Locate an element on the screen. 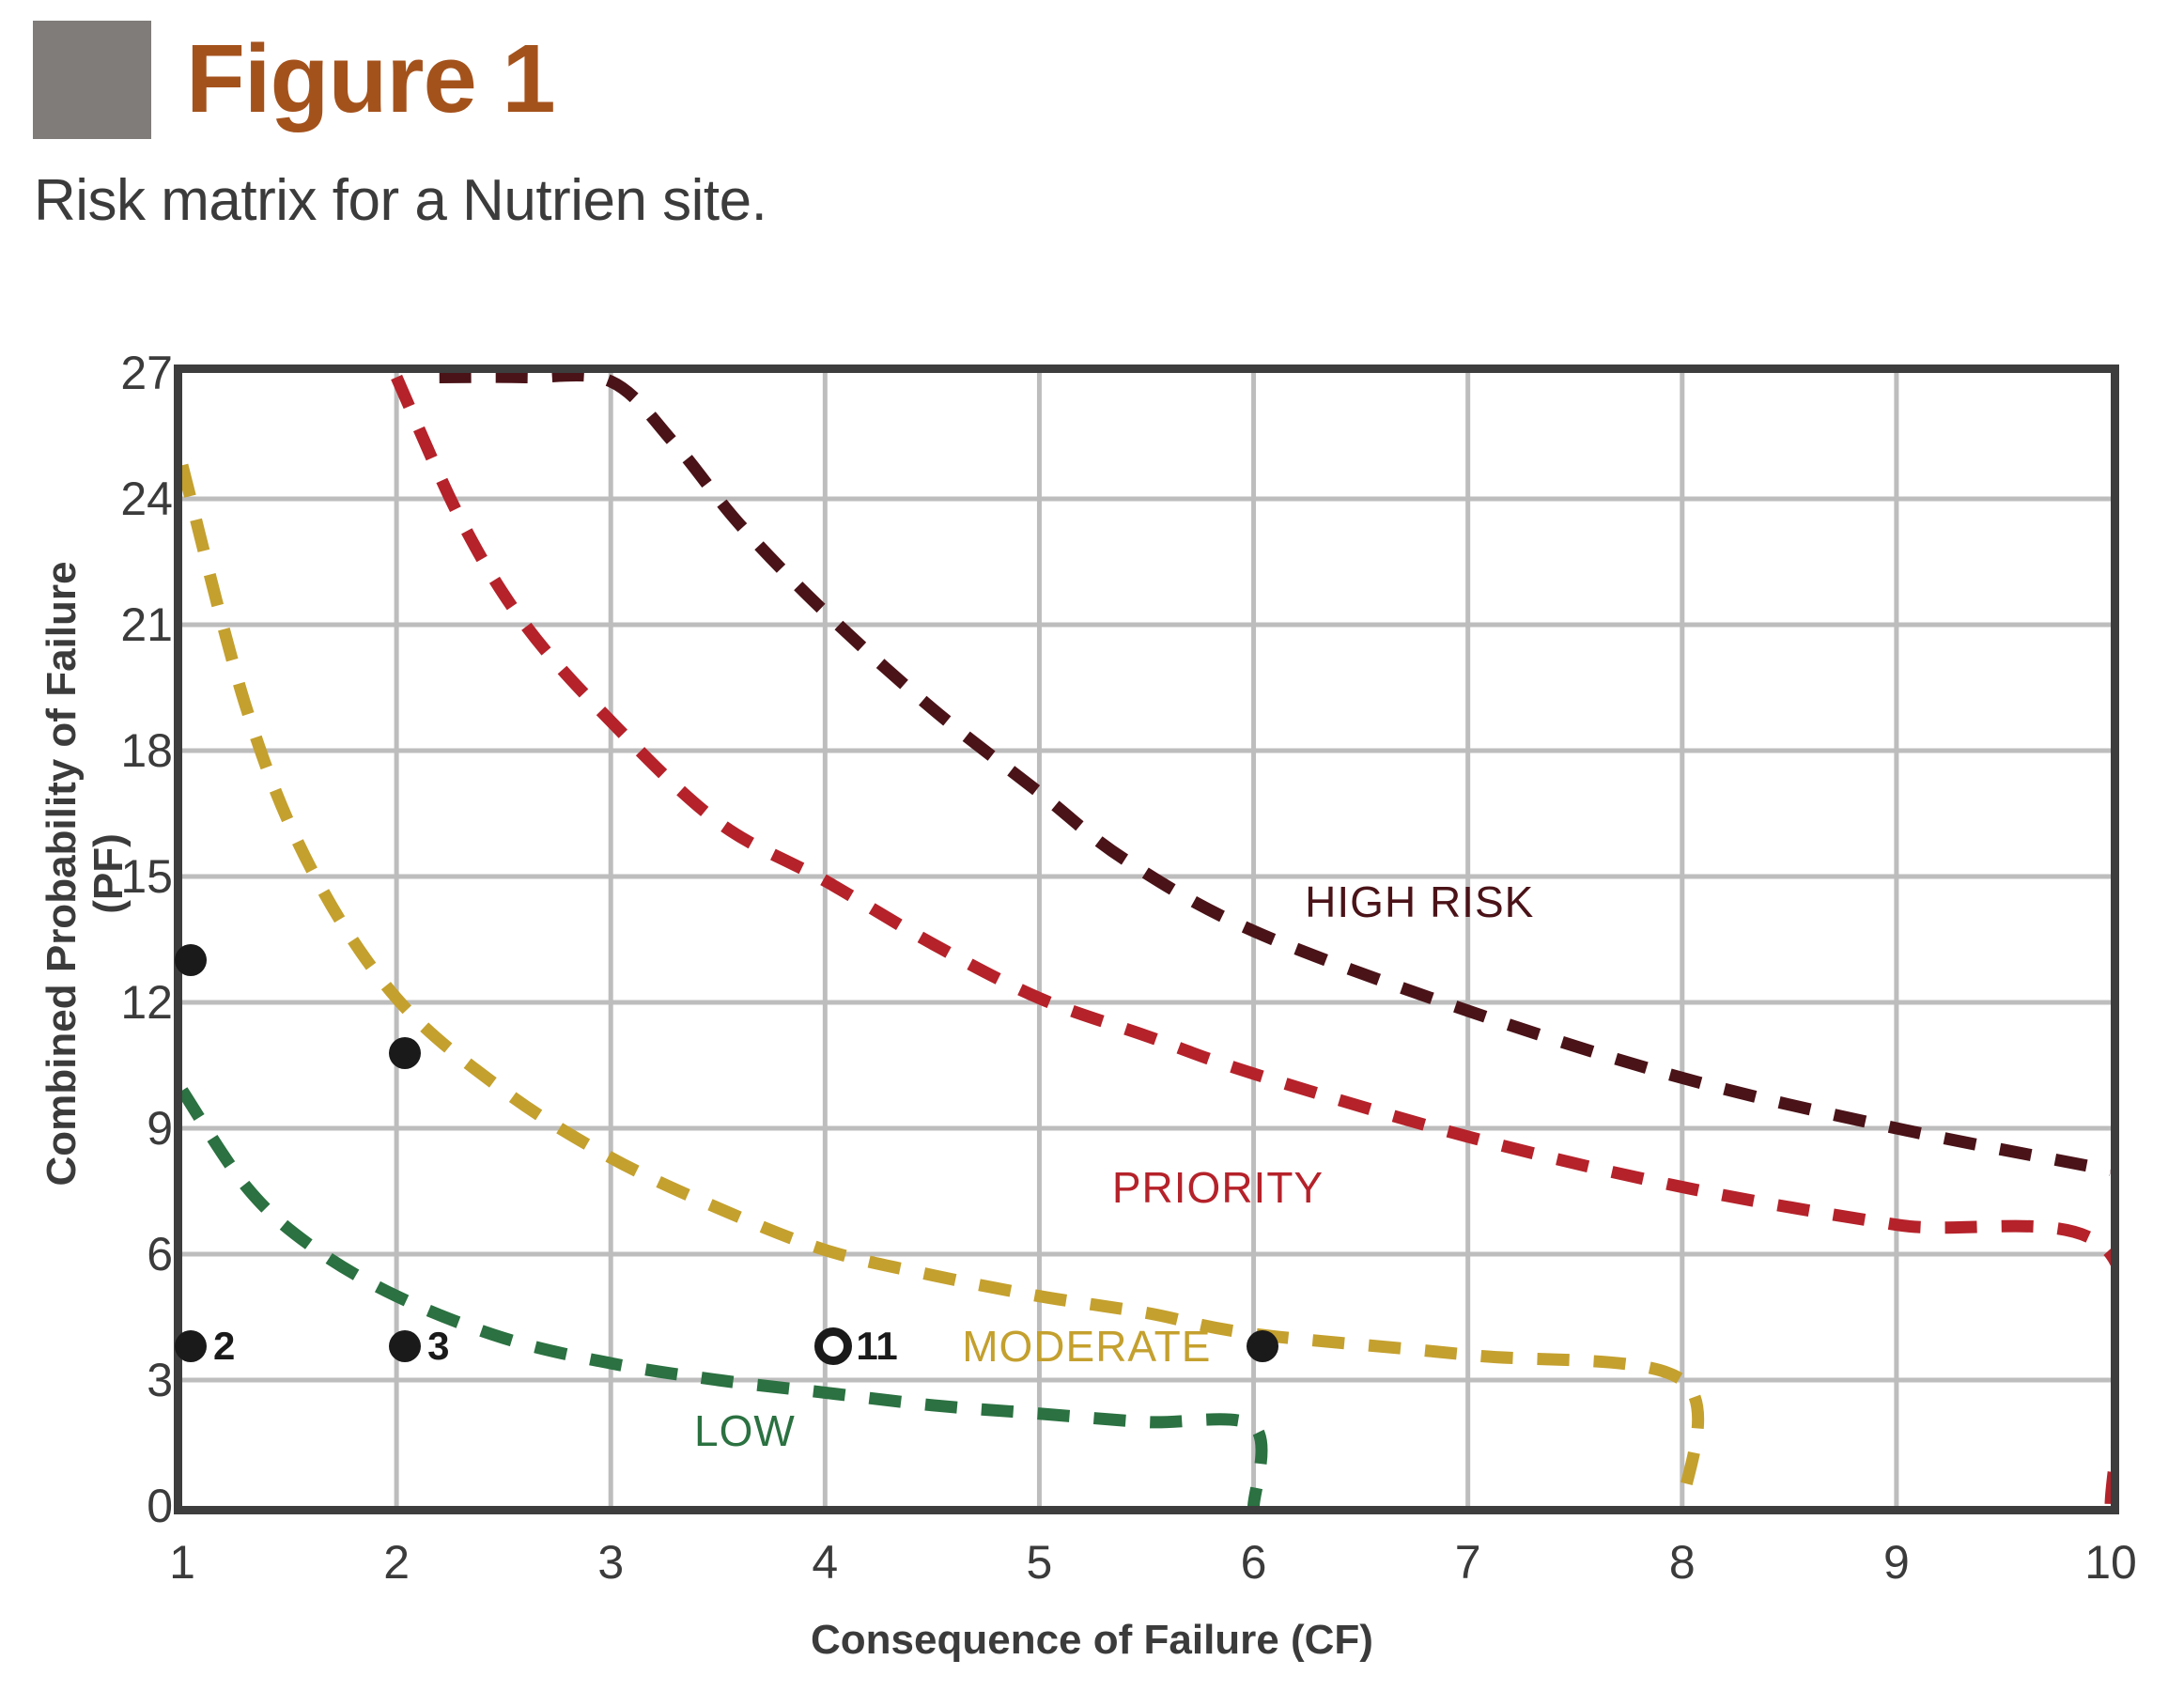  x-axis-tick-label: 9 is located at coordinates (1896, 1562).